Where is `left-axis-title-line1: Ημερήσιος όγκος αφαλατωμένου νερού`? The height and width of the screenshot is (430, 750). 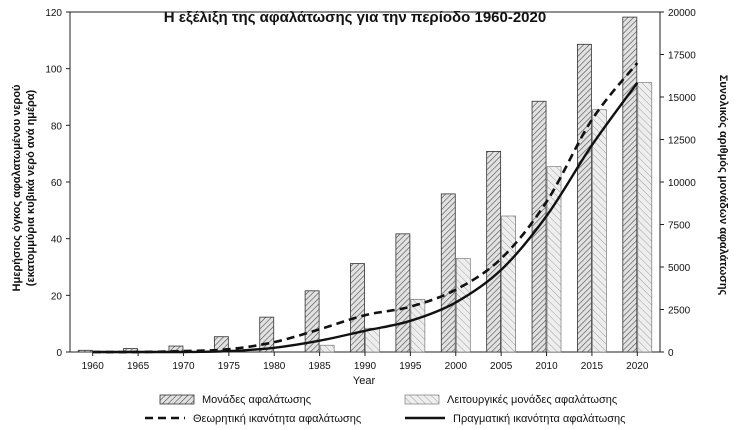 left-axis-title-line1: Ημερήσιος όγκος αφαλατωμένου νερού is located at coordinates (17, 188).